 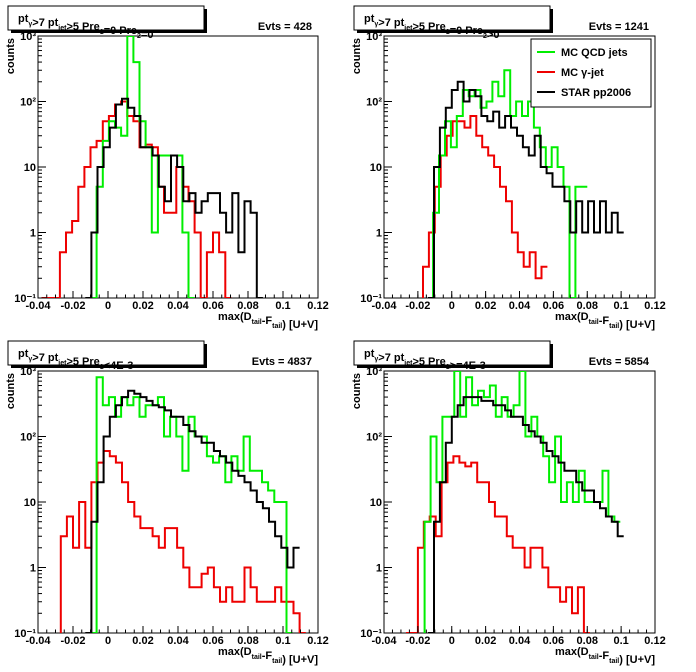 I want to click on series-qcd-line, so click(x=522, y=502).